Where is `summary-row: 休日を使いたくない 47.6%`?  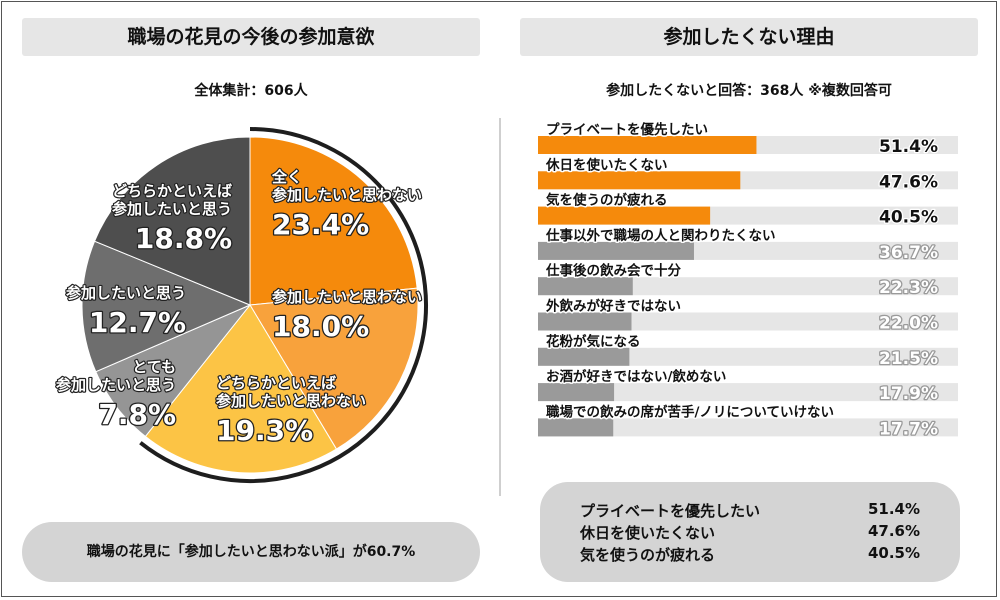
summary-row: 休日を使いたくない 47.6% is located at coordinates (750, 532).